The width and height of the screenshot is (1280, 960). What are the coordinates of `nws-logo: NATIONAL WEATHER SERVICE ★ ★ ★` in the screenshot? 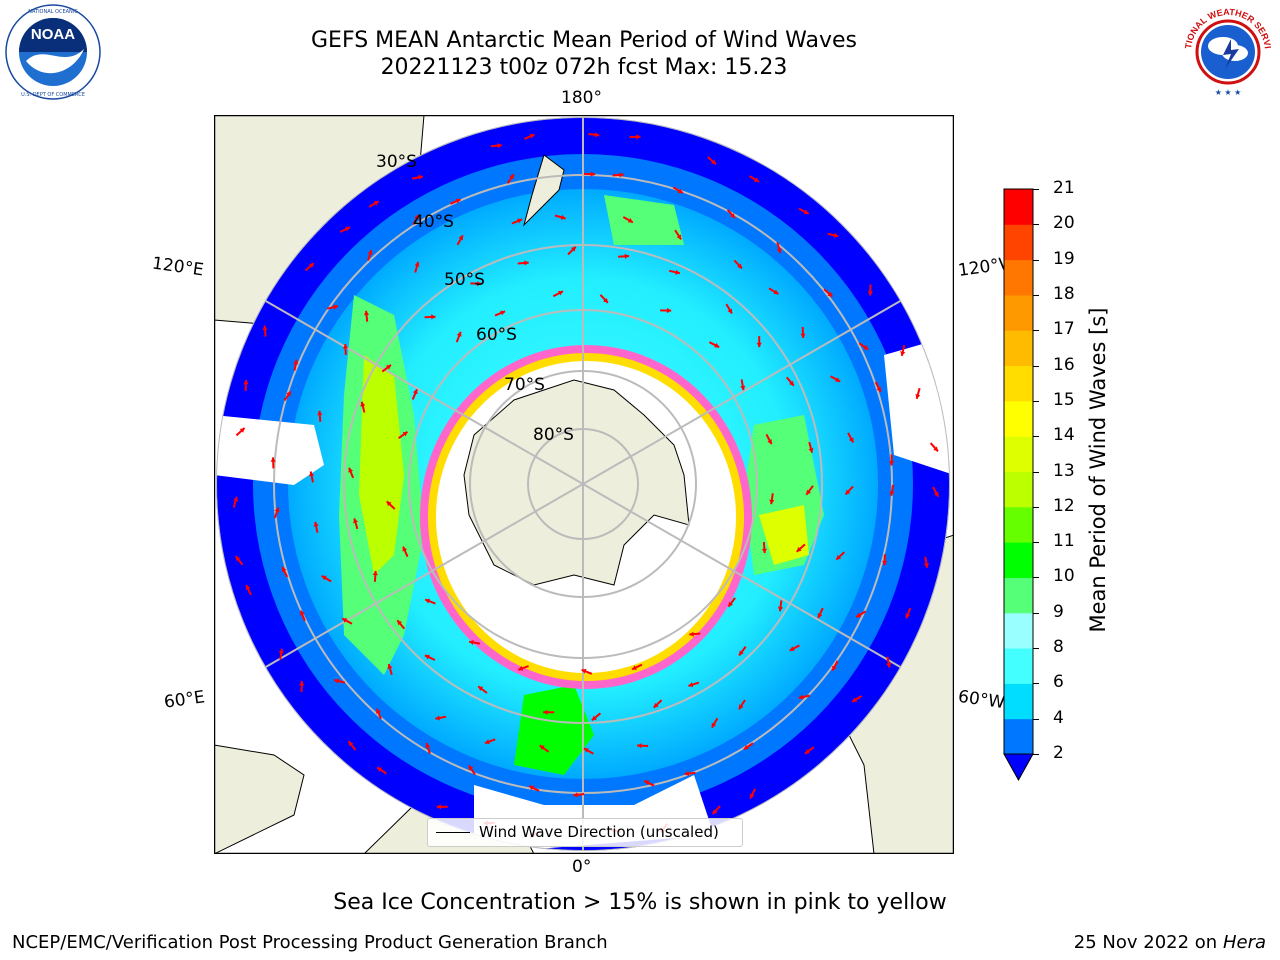 It's located at (1226, 50).